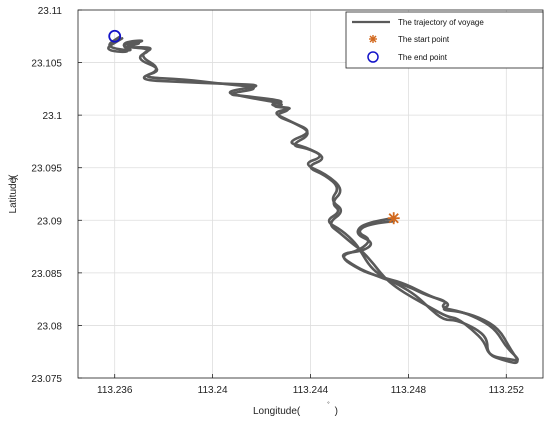 Image resolution: width=550 pixels, height=422 pixels. I want to click on x-tick-label: 113.236, so click(115, 390).